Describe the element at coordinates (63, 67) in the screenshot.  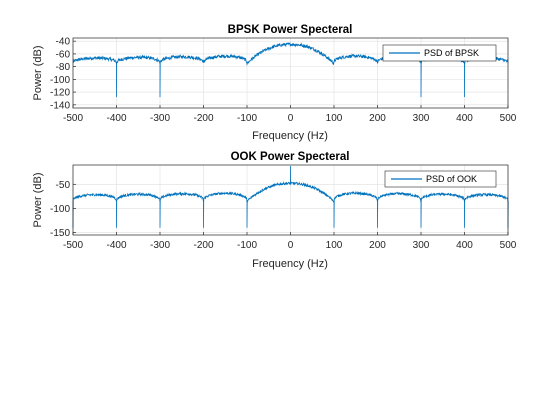
I see `y-tick-label: -80` at that location.